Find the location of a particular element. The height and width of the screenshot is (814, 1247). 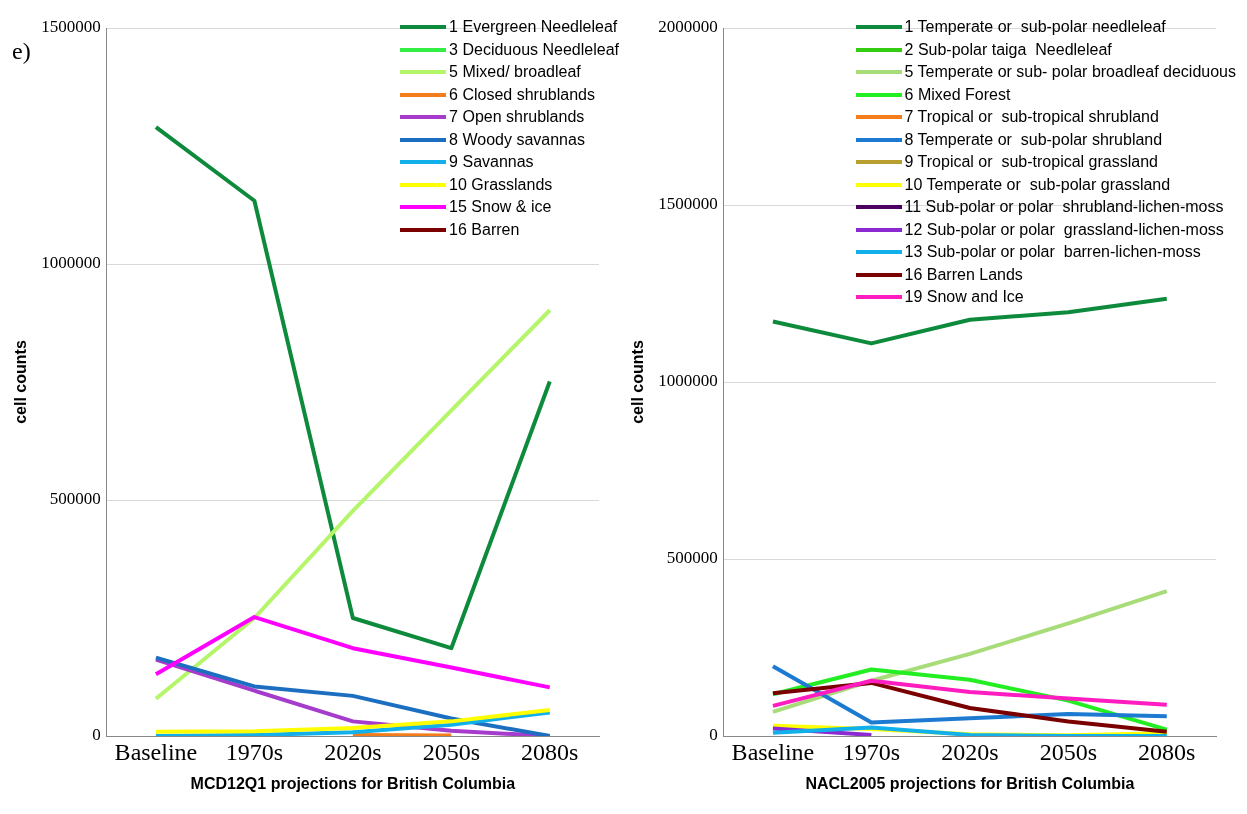

y-tick-label: 2000000 is located at coordinates (688, 27).